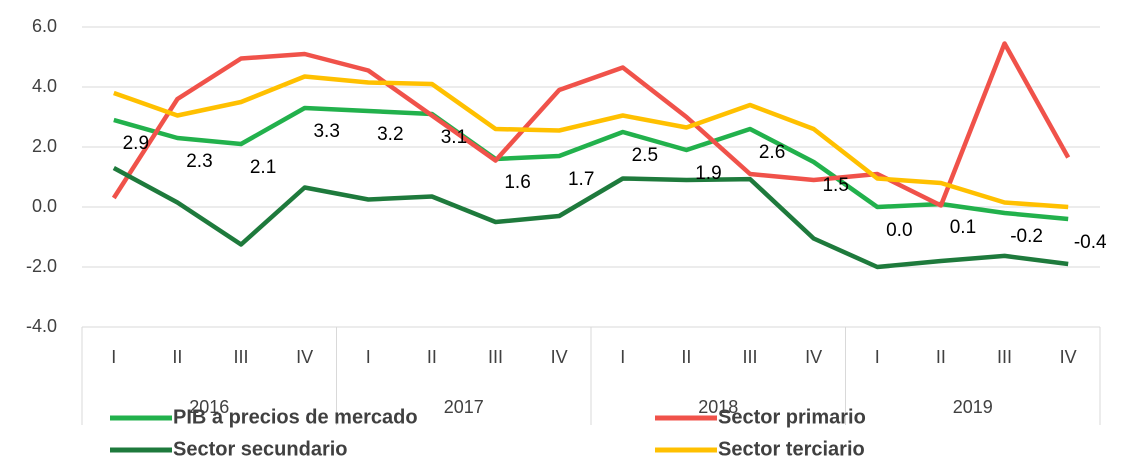 Image resolution: width=1125 pixels, height=466 pixels. Describe the element at coordinates (772, 152) in the screenshot. I see `data-label: 2.6` at that location.